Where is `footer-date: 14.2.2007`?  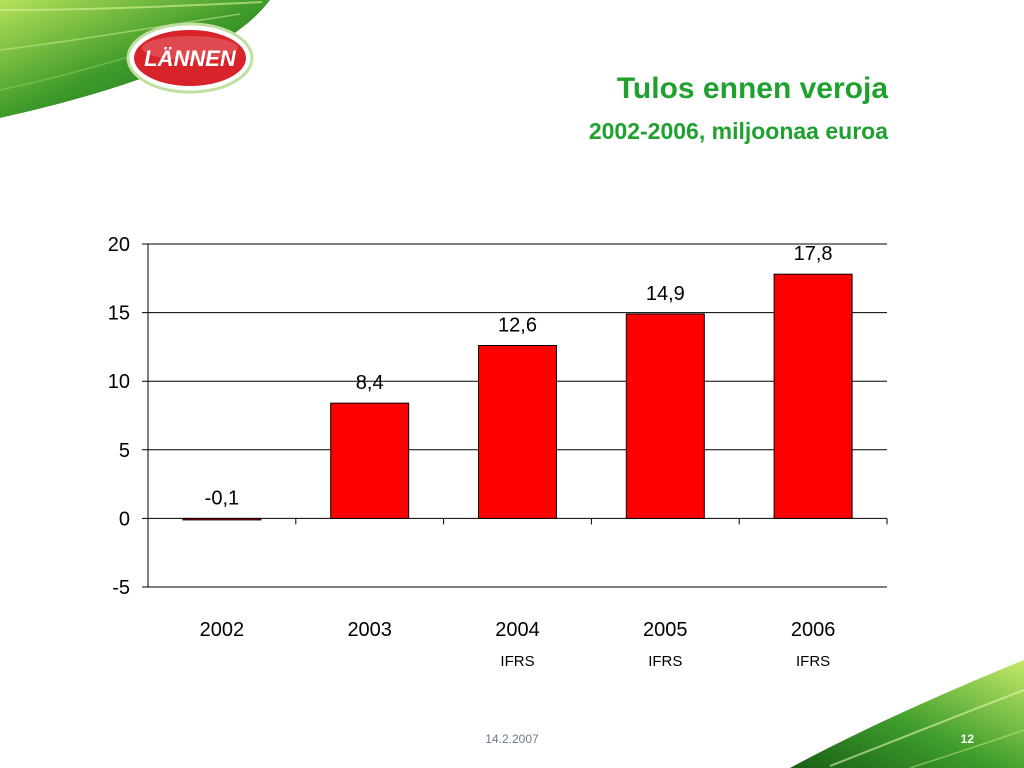
footer-date: 14.2.2007 is located at coordinates (512, 739).